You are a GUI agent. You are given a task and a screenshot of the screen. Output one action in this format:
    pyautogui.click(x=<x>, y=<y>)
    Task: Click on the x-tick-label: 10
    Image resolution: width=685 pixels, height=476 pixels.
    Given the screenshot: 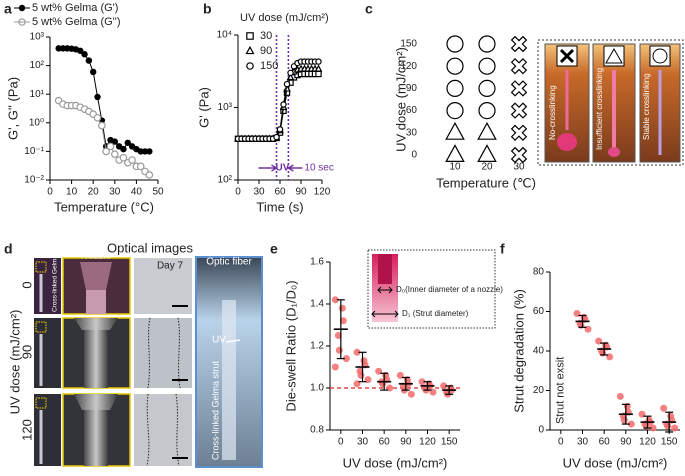 What is the action you would take?
    pyautogui.click(x=455, y=167)
    